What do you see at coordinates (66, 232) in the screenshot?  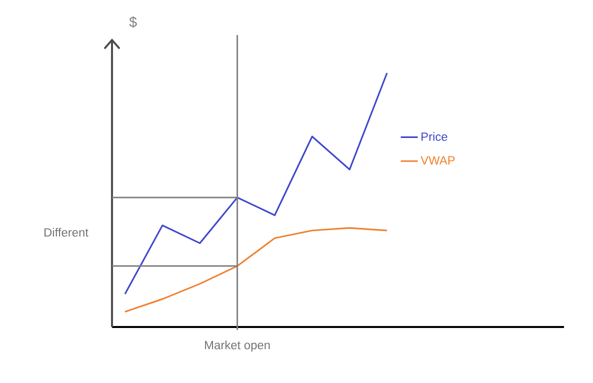 I see `text: Different` at bounding box center [66, 232].